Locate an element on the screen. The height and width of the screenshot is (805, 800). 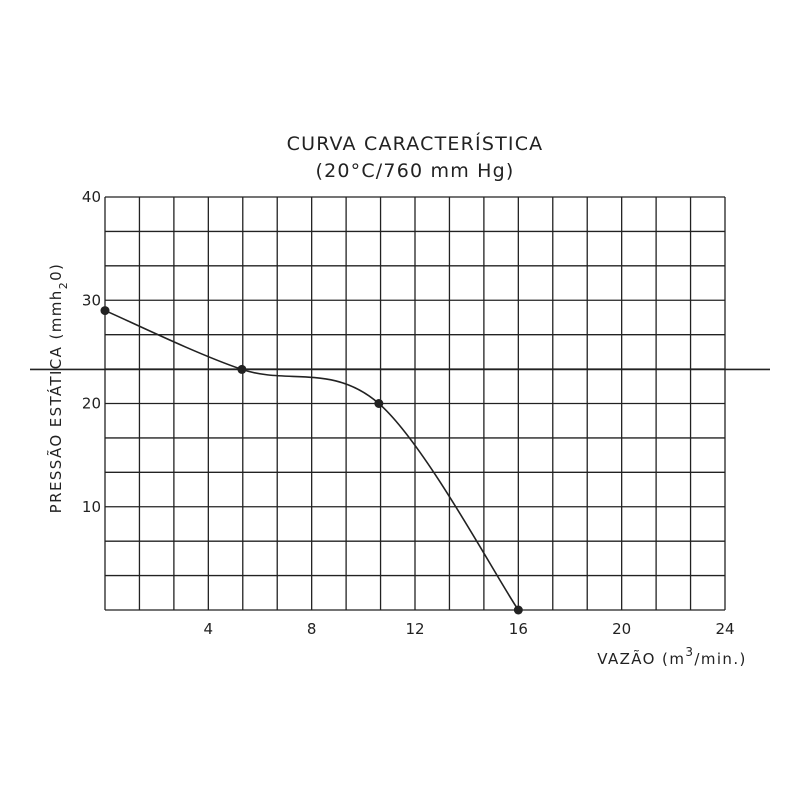
chart-title: CURVA CARACTERÍSTICA is located at coordinates (415, 143).